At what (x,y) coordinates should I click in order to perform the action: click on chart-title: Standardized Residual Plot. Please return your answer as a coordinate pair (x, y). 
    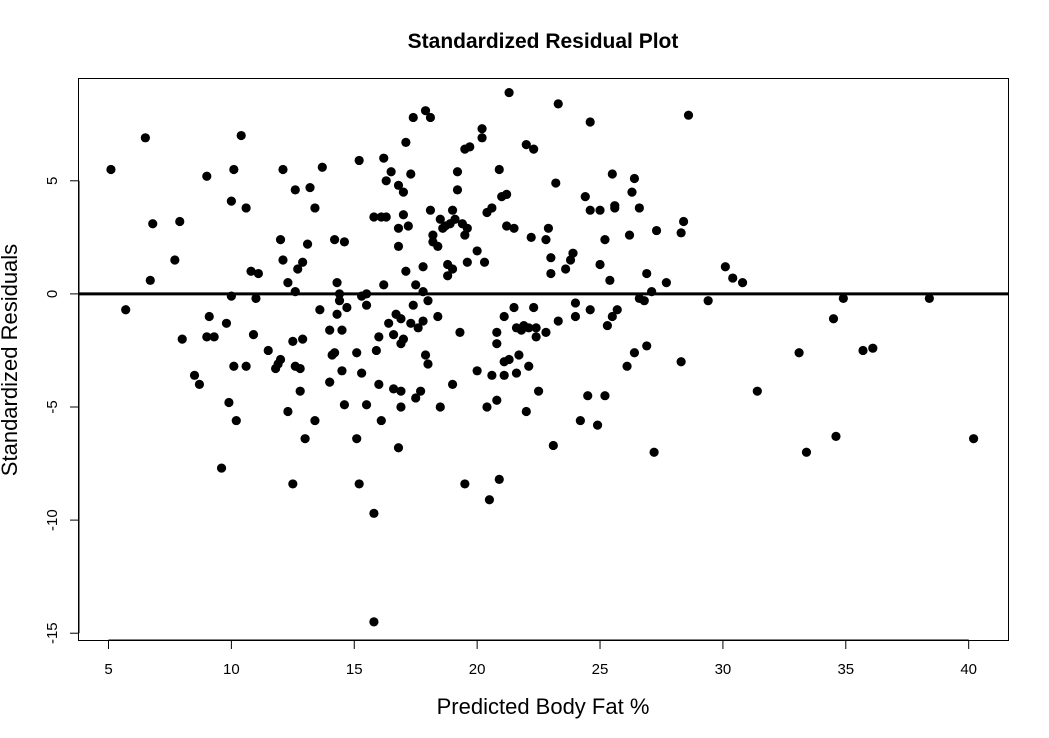
    Looking at the image, I should click on (543, 41).